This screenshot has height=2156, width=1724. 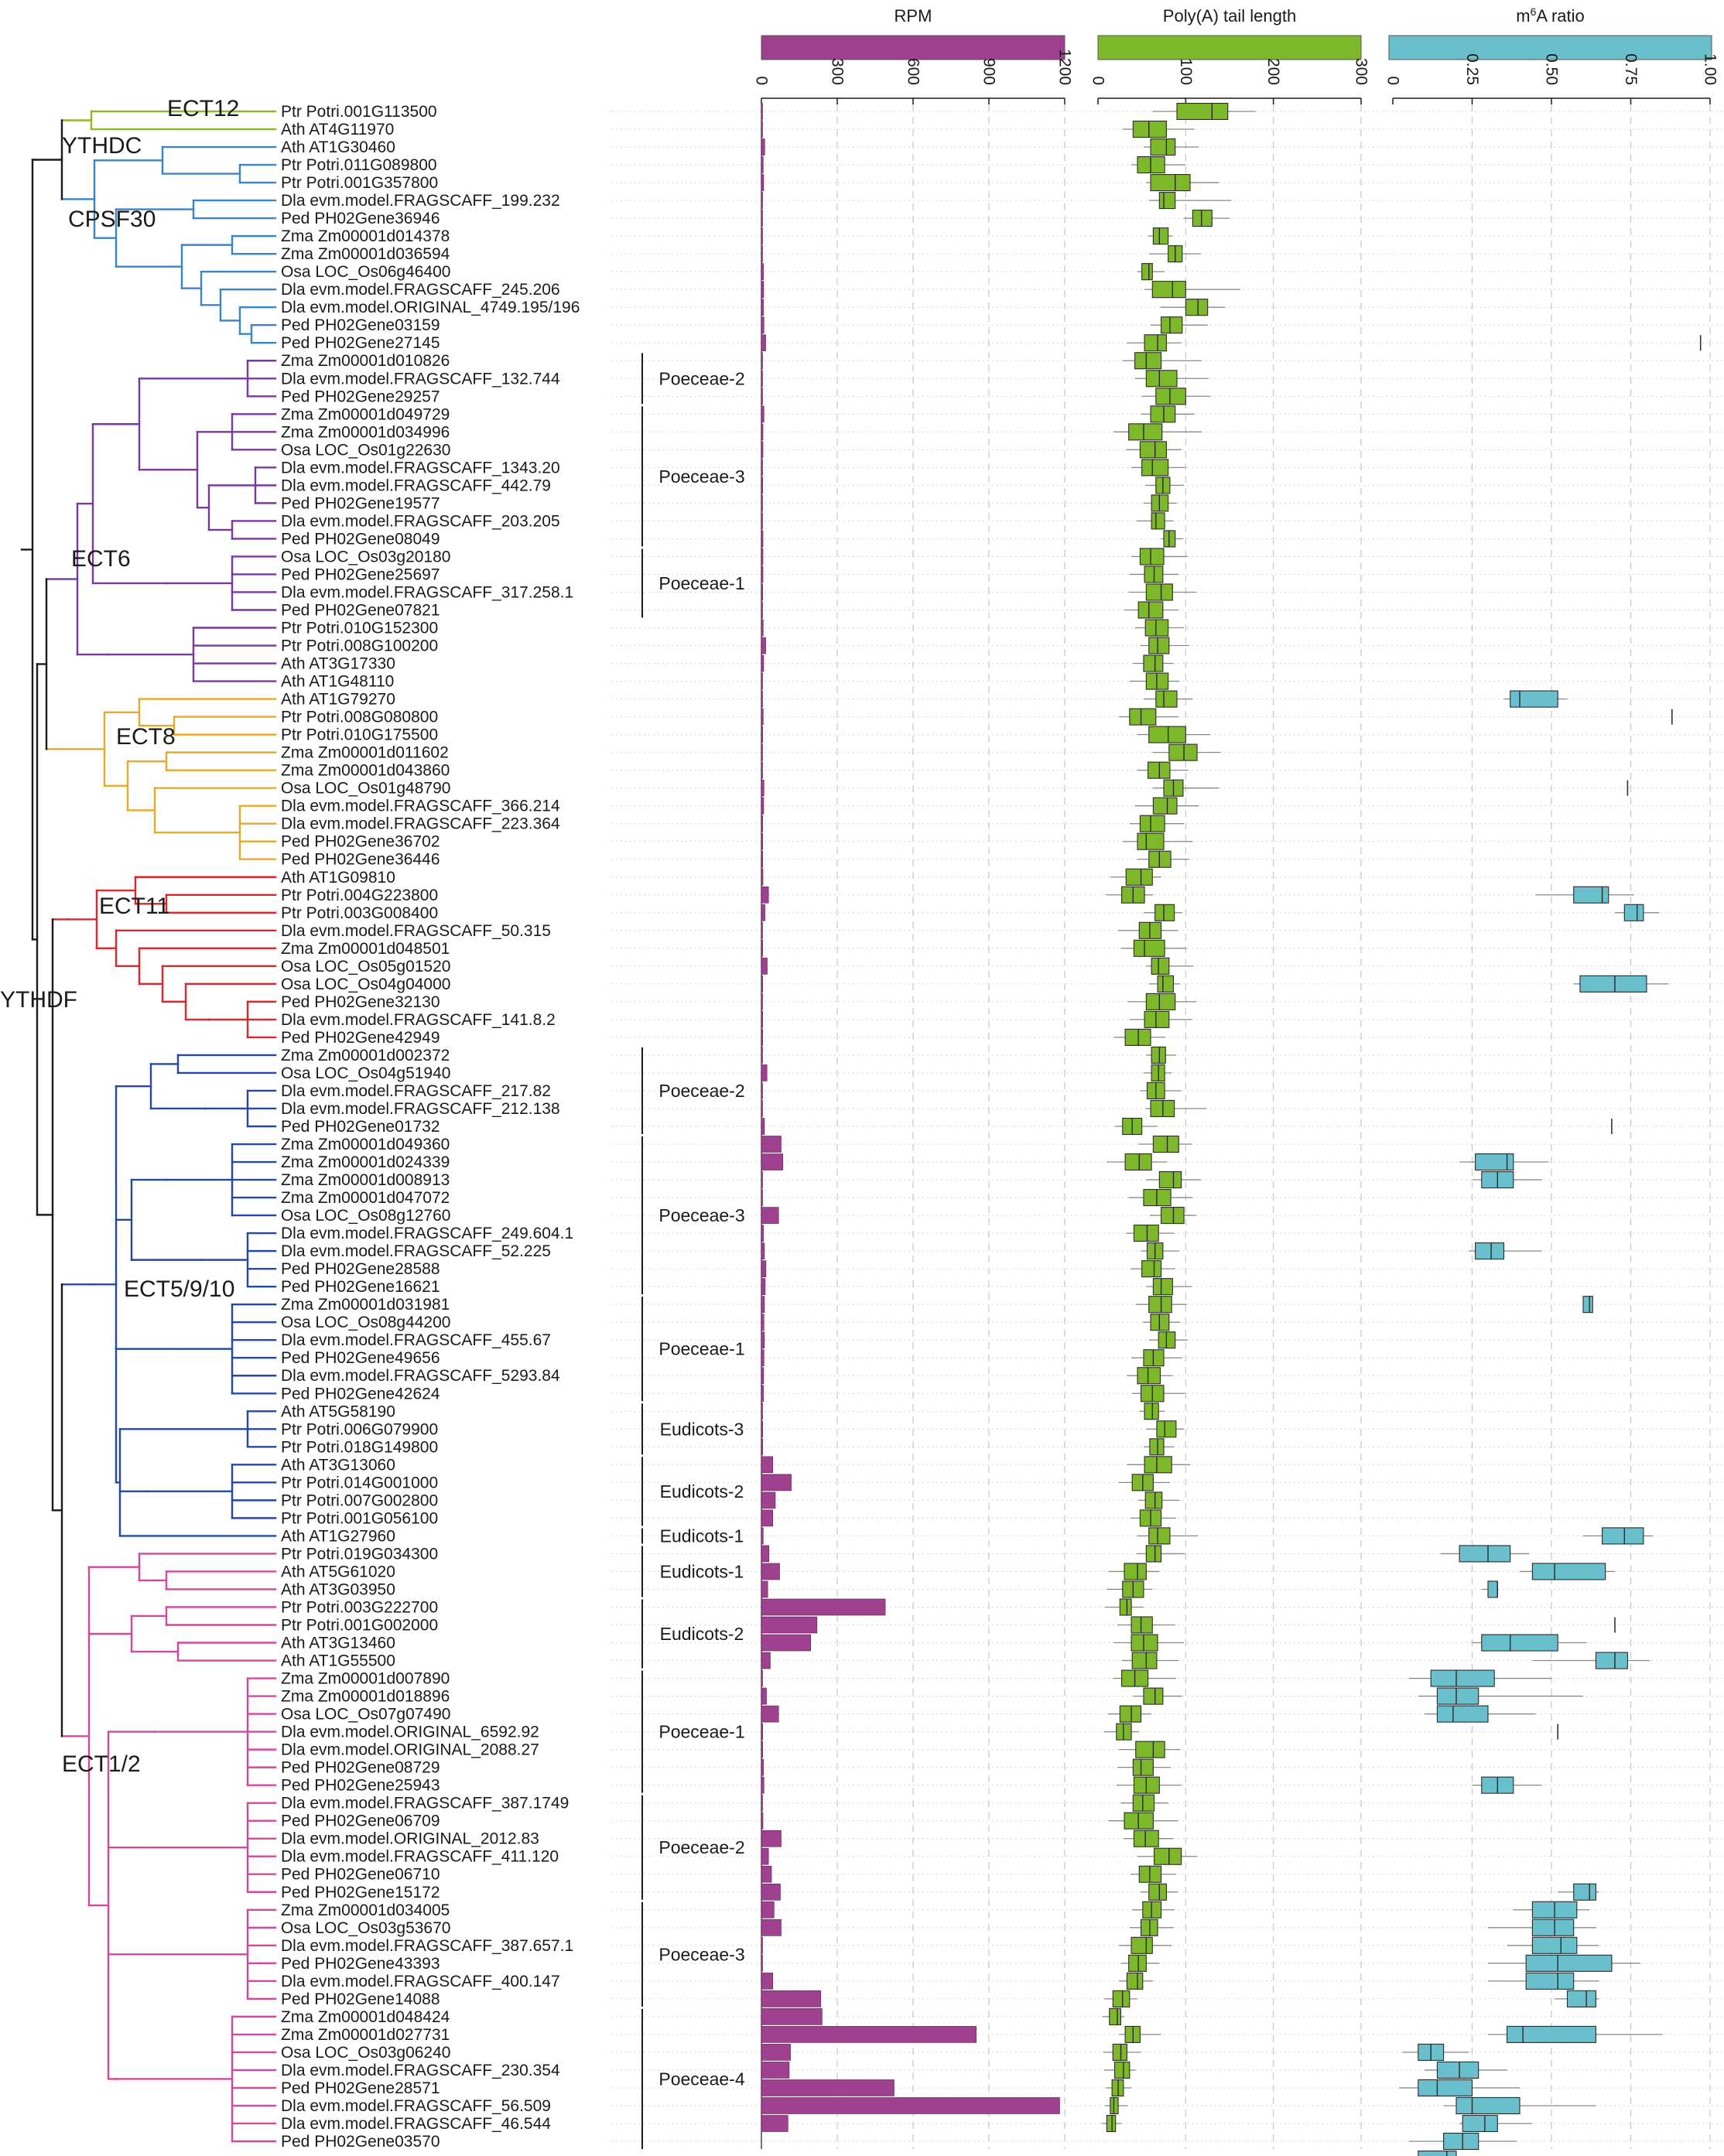 What do you see at coordinates (1273, 71) in the screenshot?
I see `x-tick-label: 200` at bounding box center [1273, 71].